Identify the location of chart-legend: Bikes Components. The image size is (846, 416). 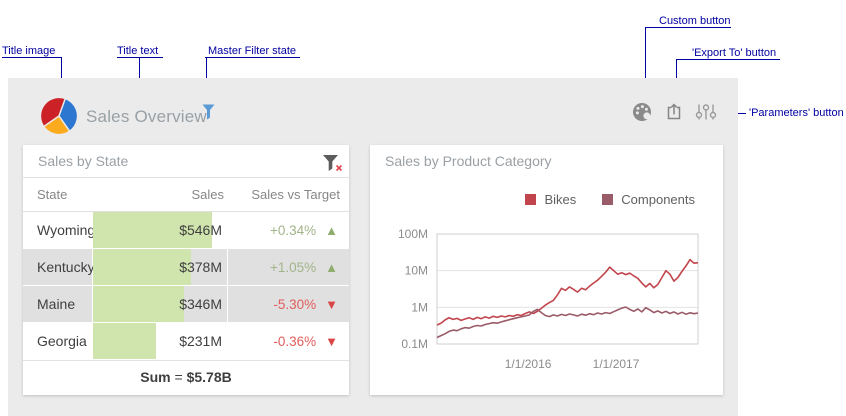
(546, 199).